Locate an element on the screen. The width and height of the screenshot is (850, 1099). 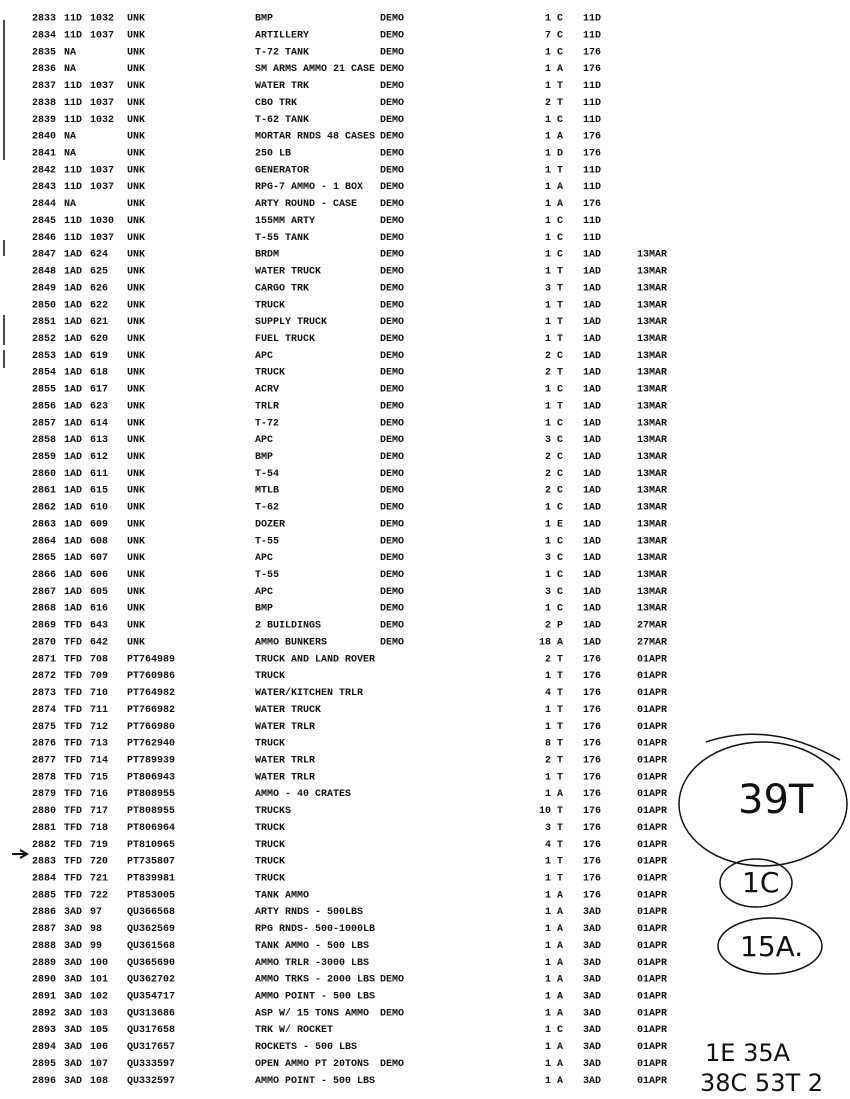
cell-unit-no: 610 is located at coordinates (99, 508).